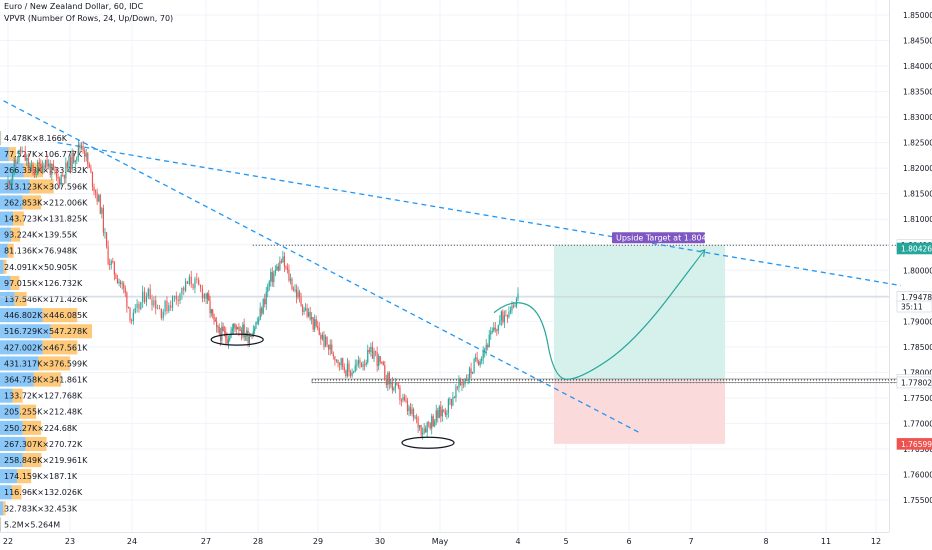  Describe the element at coordinates (765, 541) in the screenshot. I see `time-tick: 8` at that location.